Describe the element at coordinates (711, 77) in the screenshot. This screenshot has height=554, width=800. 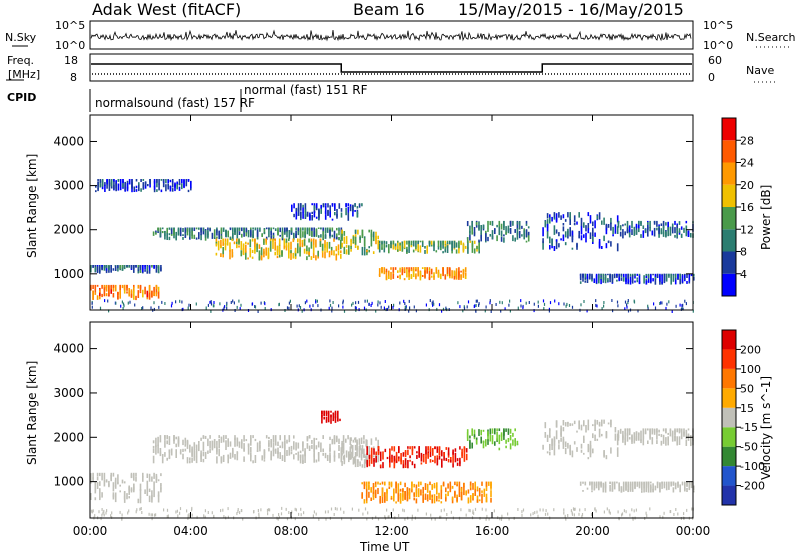
I see `nave-tick-bottom: 0` at that location.